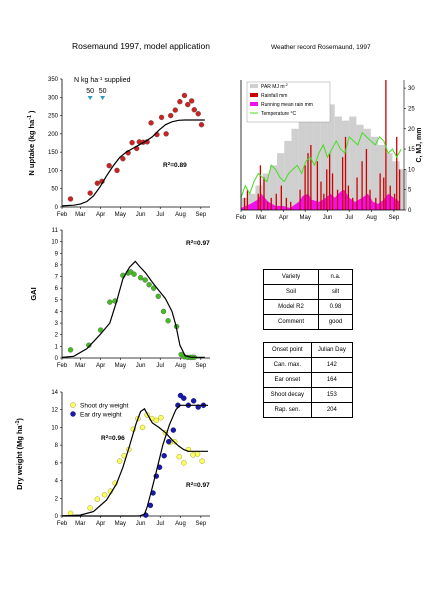  Describe the element at coordinates (103, 91) in the screenshot. I see `application-label: 50` at that location.